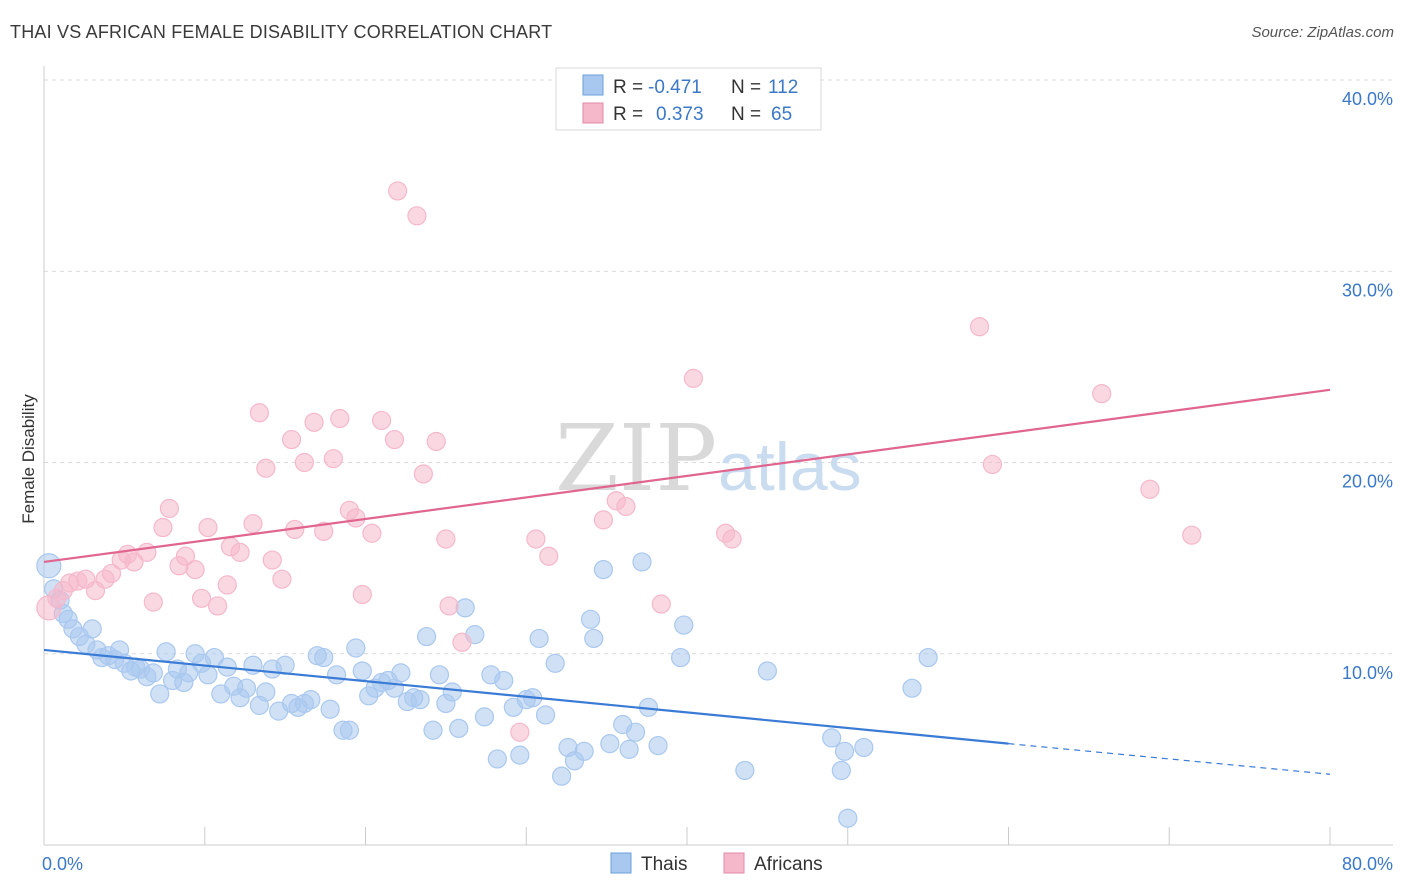  What do you see at coordinates (783, 87) in the screenshot?
I see `legend-n-value-thais: 112` at bounding box center [783, 87].